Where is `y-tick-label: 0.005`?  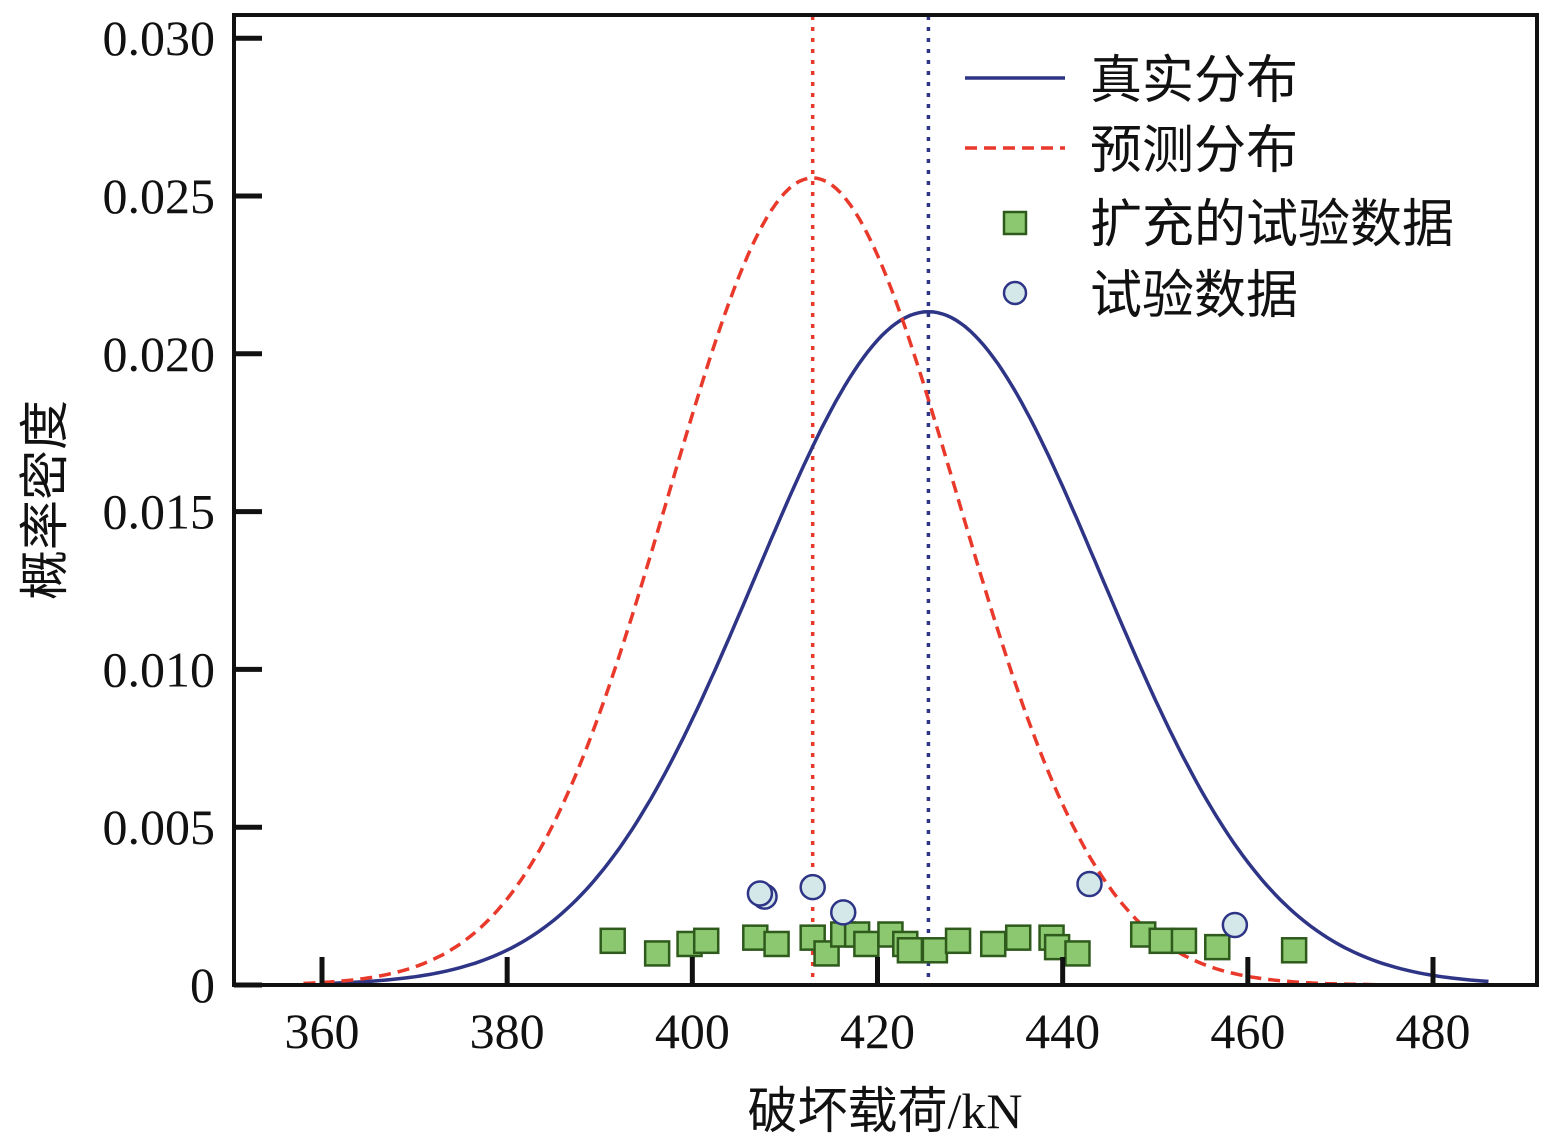 y-tick-label: 0.005 is located at coordinates (159, 827).